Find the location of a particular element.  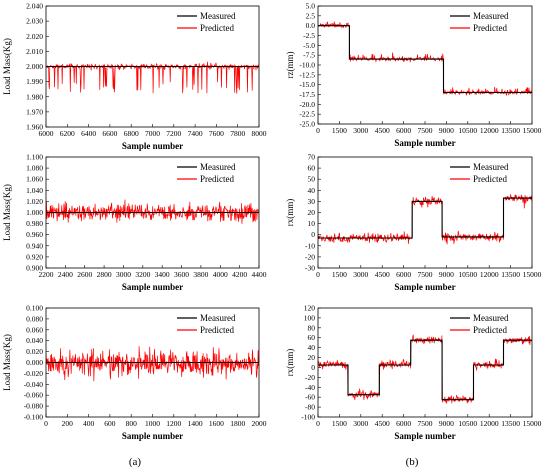

y-tick-label: -40 is located at coordinates (310, 387).